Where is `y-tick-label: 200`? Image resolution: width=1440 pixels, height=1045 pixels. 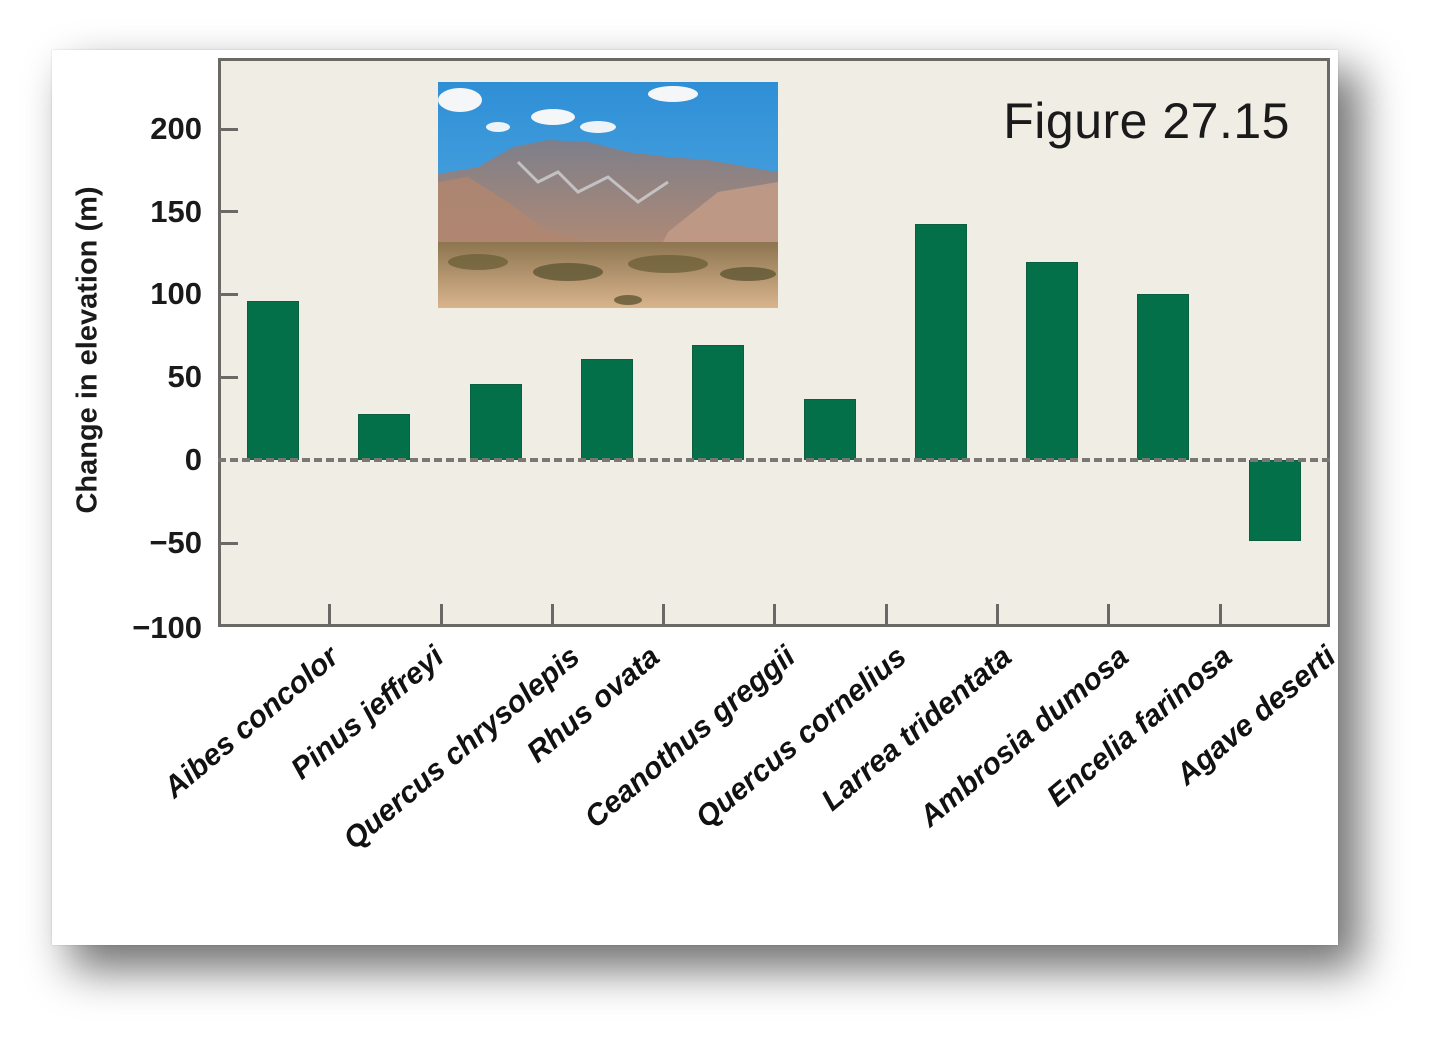
y-tick-label: 200 is located at coordinates (176, 128).